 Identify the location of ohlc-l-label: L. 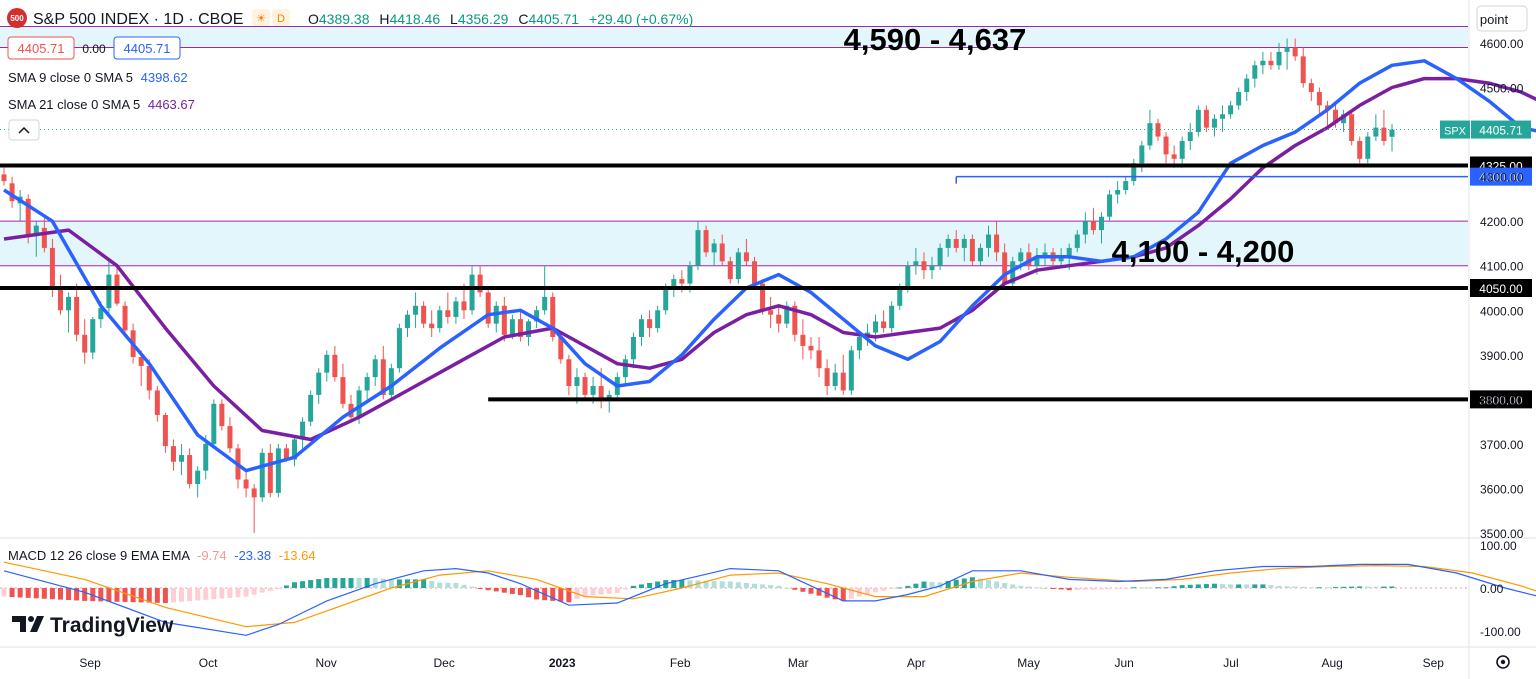
(454, 19).